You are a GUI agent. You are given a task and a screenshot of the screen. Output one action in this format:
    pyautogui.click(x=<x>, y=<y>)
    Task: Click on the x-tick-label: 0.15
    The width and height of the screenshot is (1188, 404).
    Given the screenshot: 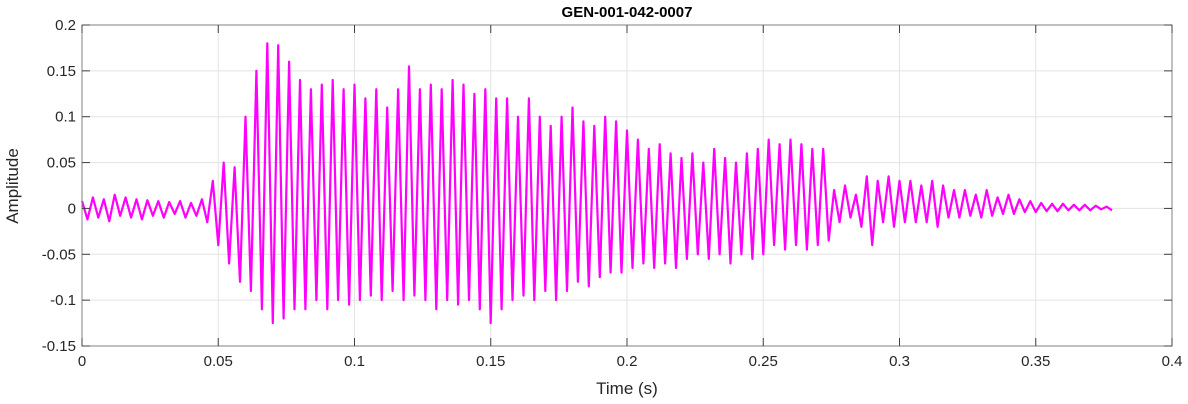 What is the action you would take?
    pyautogui.click(x=490, y=361)
    